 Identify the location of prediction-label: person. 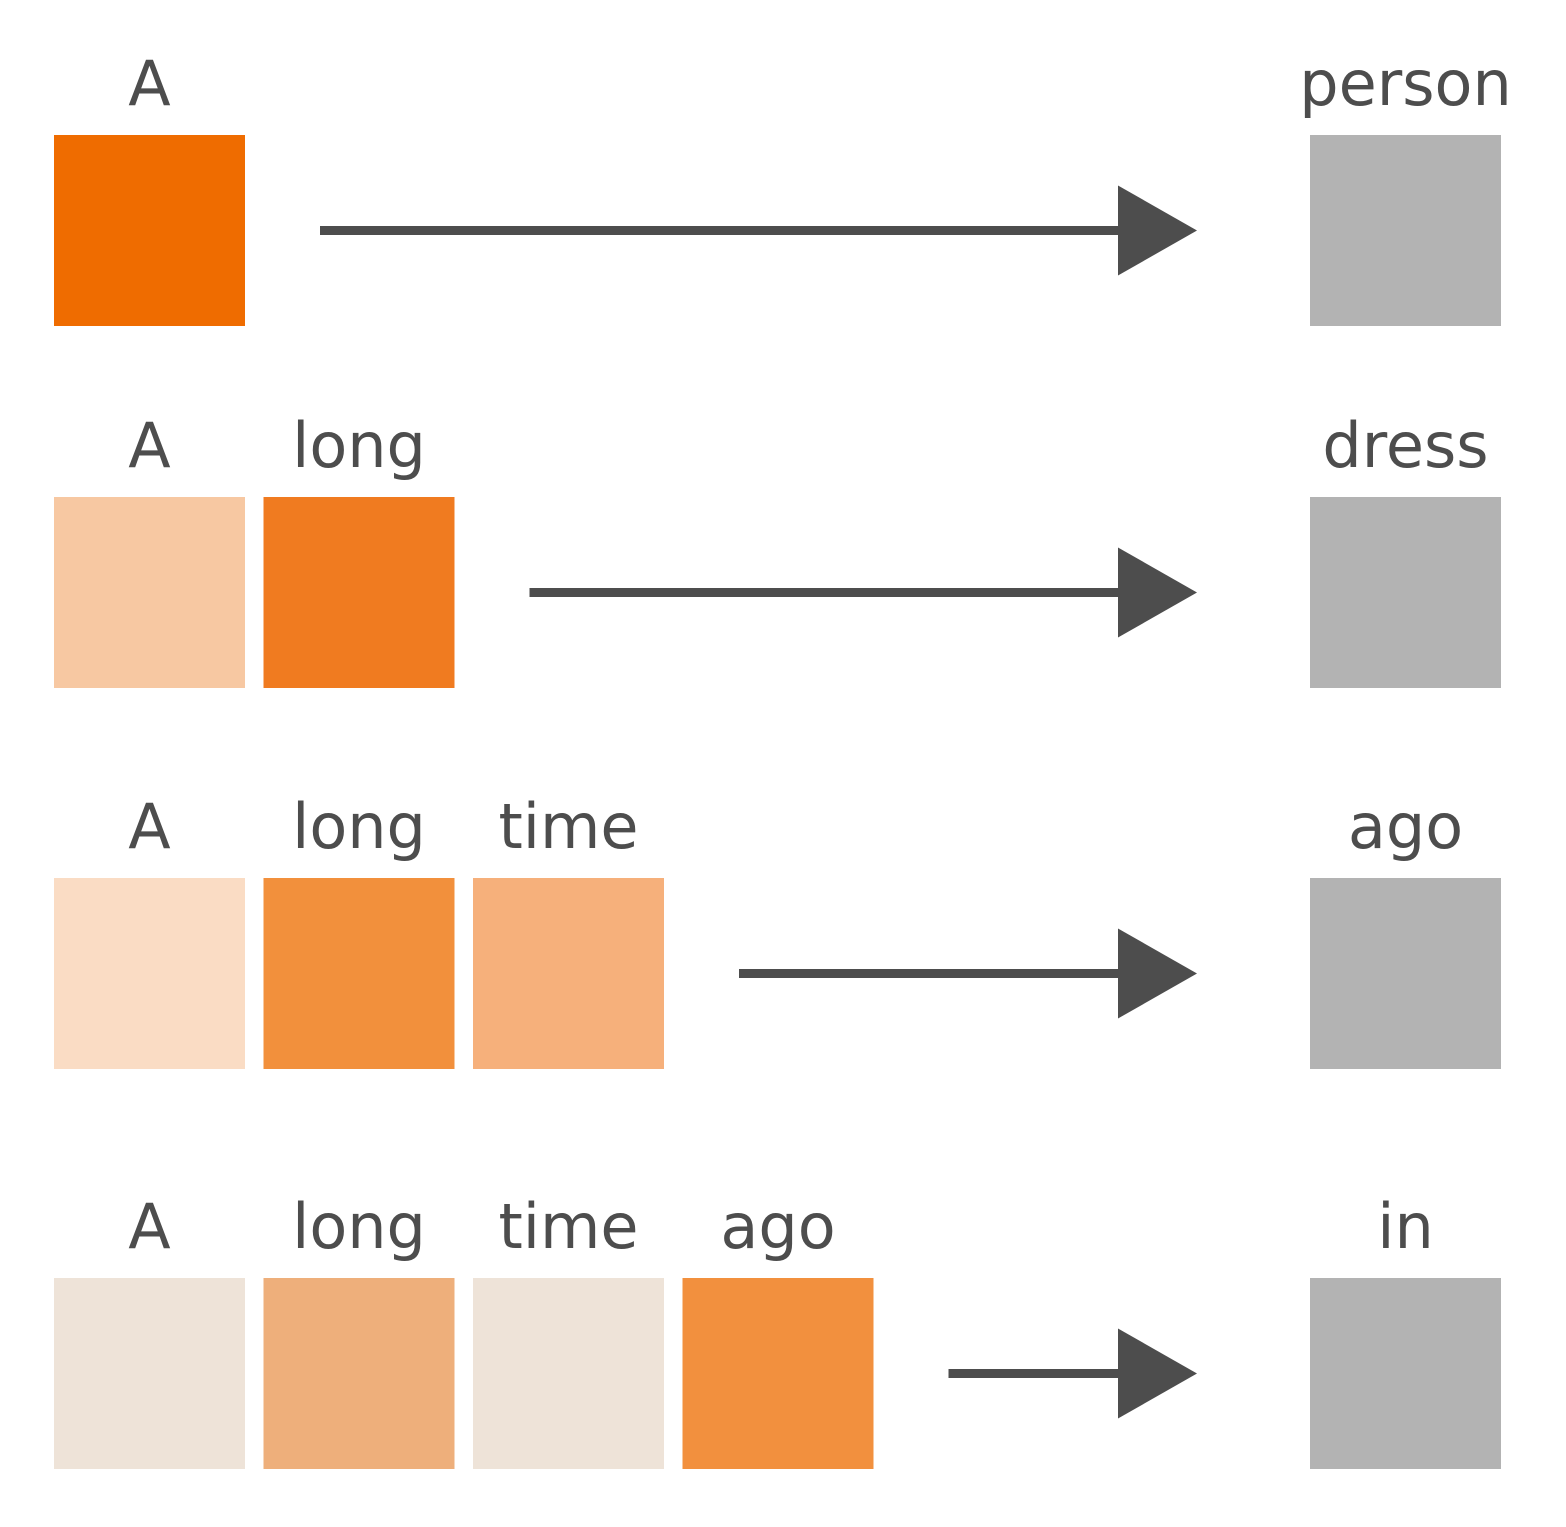
(1405, 83).